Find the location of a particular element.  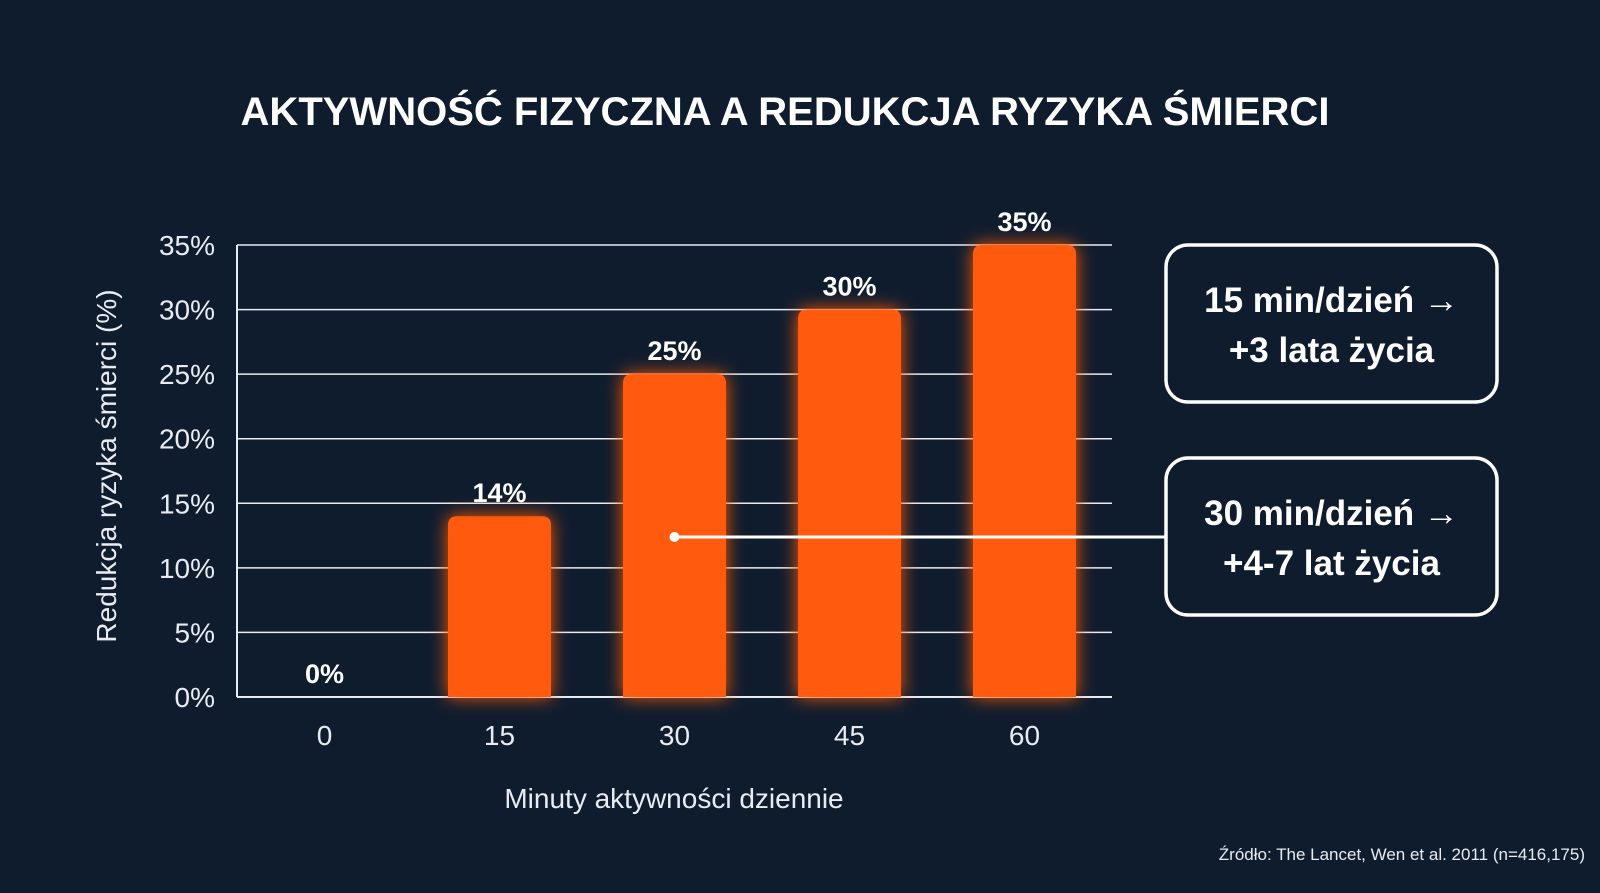

x-tick-label: 15 is located at coordinates (499, 735).